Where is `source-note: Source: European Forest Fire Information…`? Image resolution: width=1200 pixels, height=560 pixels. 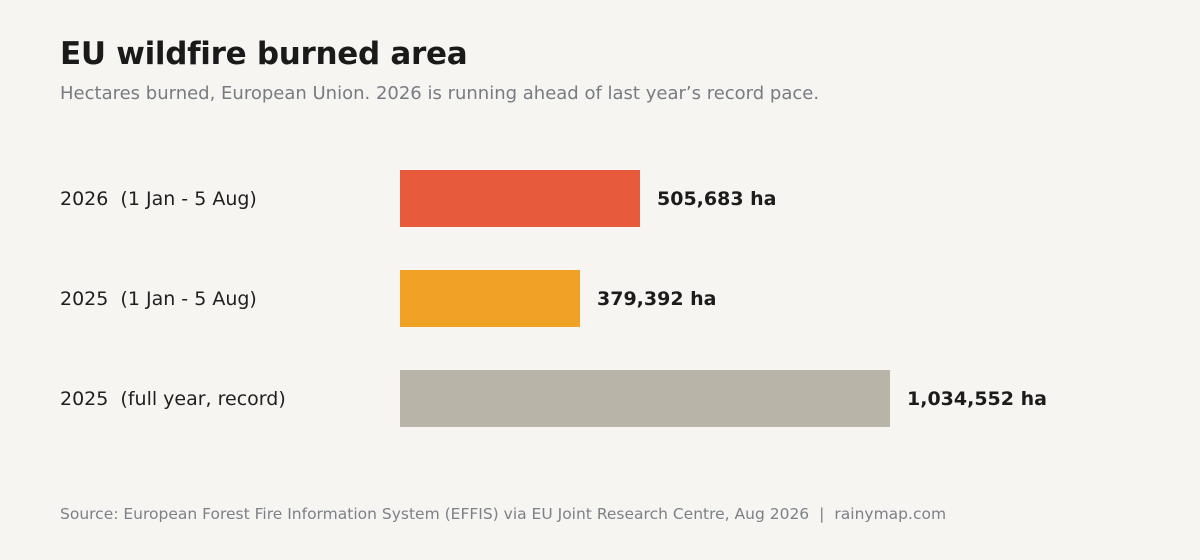
source-note: Source: European Forest Fire Information… is located at coordinates (503, 514).